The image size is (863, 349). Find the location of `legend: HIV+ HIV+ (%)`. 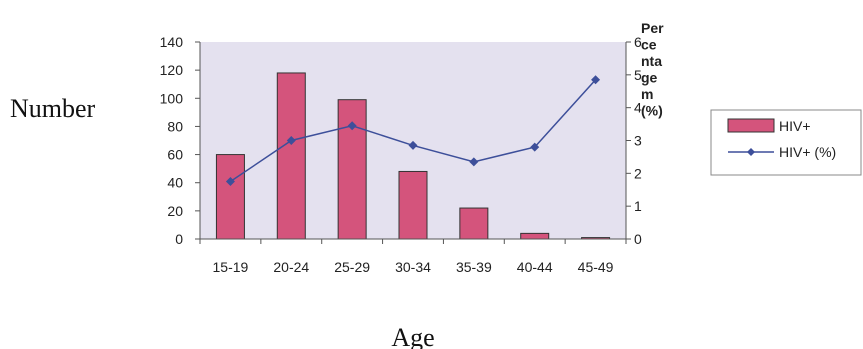

legend: HIV+ HIV+ (%) is located at coordinates (786, 142).